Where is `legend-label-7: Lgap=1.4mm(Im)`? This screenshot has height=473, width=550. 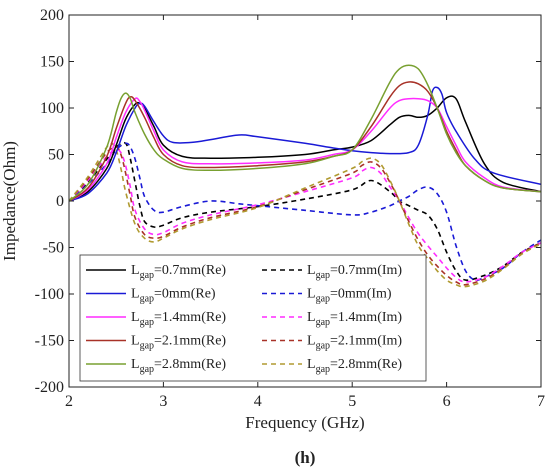 legend-label-7: Lgap=1.4mm(Im) is located at coordinates (354, 319).